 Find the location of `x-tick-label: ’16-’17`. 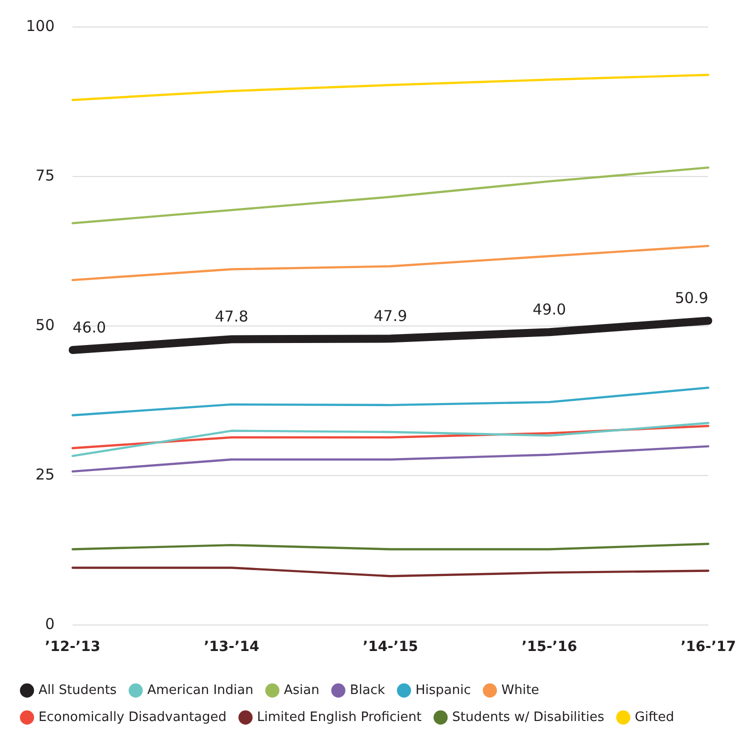

x-tick-label: ’16-’17 is located at coordinates (708, 647).